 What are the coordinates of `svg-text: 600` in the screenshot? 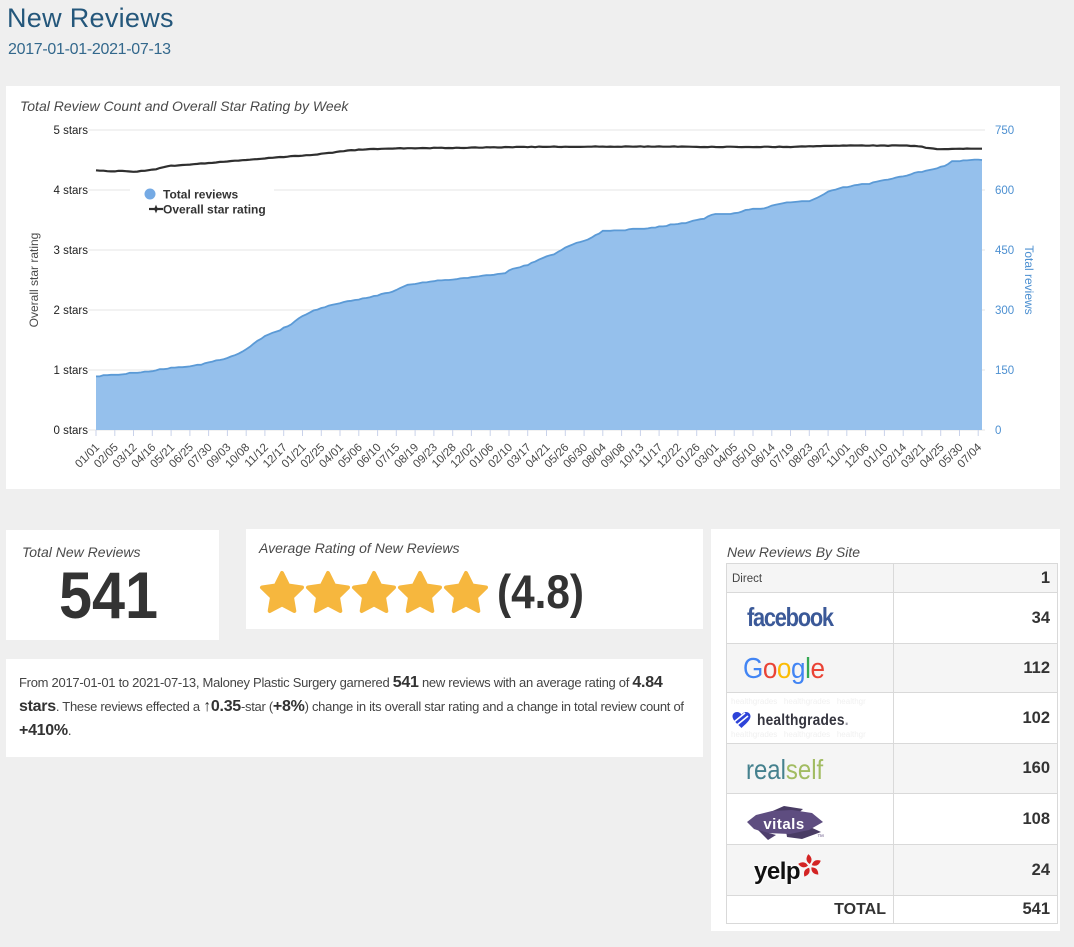 It's located at (1004, 191).